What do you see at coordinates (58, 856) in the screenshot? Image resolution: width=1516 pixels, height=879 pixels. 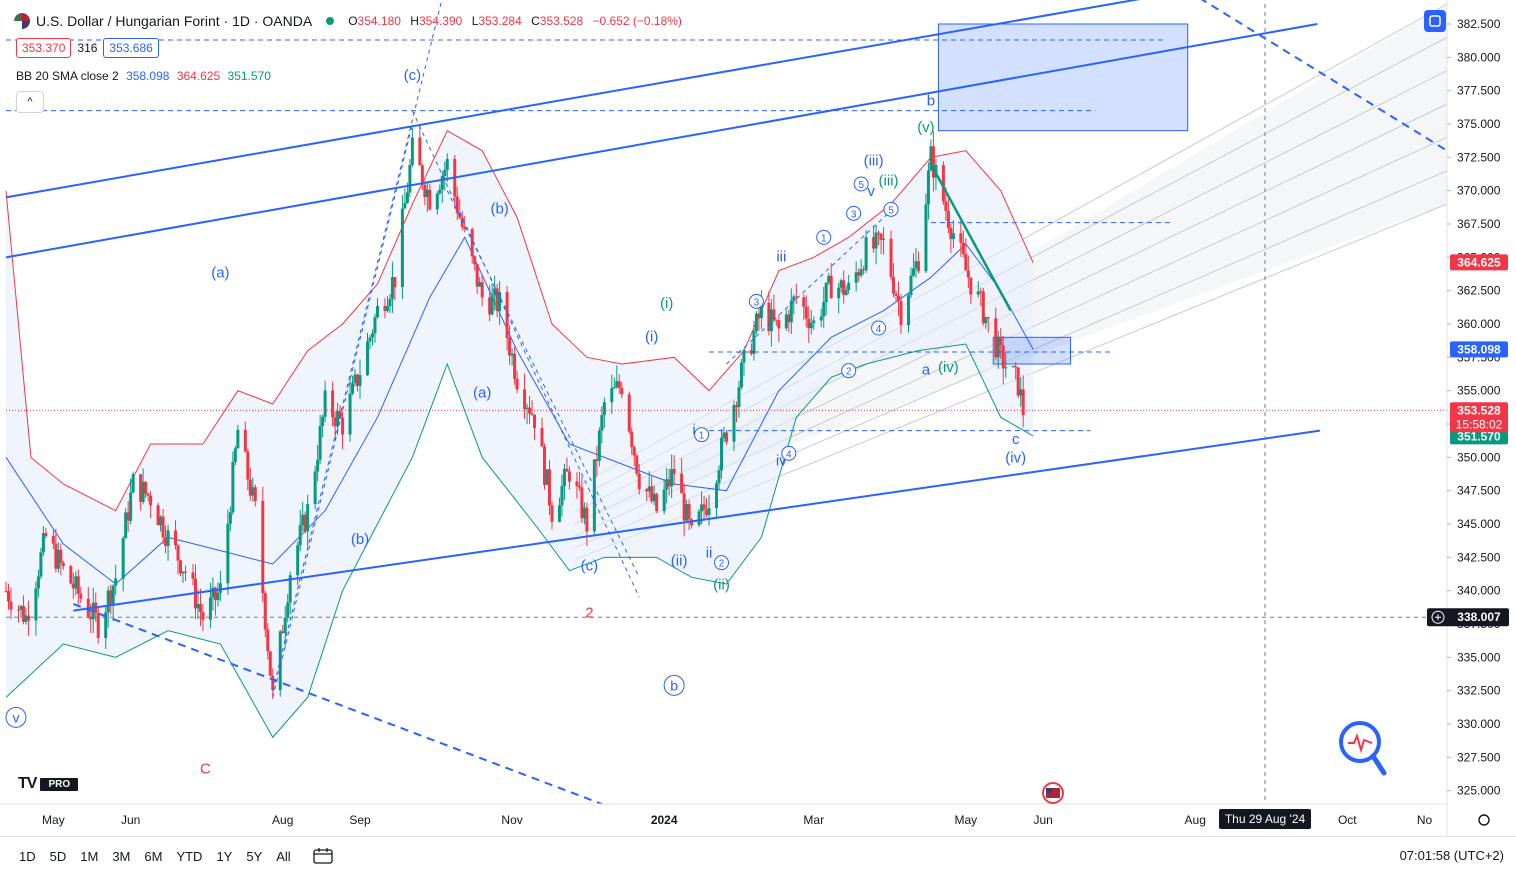 I see `timeframe-5d: 5D` at bounding box center [58, 856].